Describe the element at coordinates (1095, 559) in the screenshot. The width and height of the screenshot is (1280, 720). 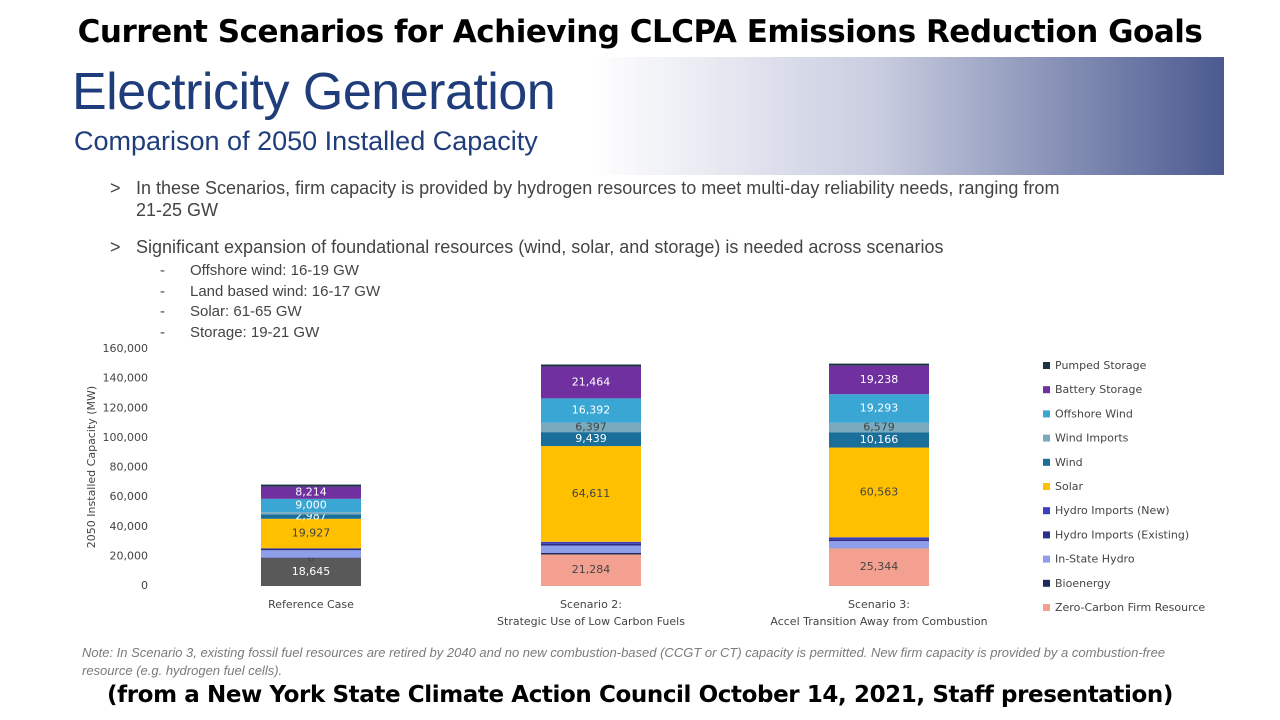
I see `legend-label: In-State Hydro` at that location.